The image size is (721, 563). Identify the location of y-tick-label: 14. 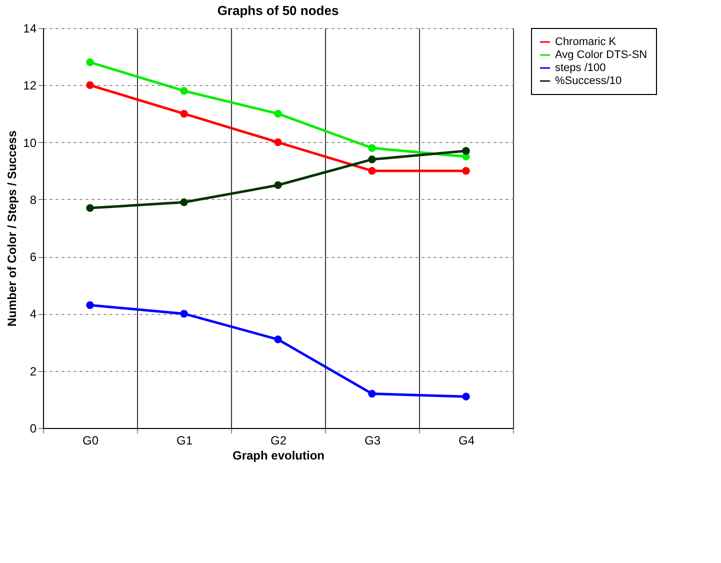
(30, 29).